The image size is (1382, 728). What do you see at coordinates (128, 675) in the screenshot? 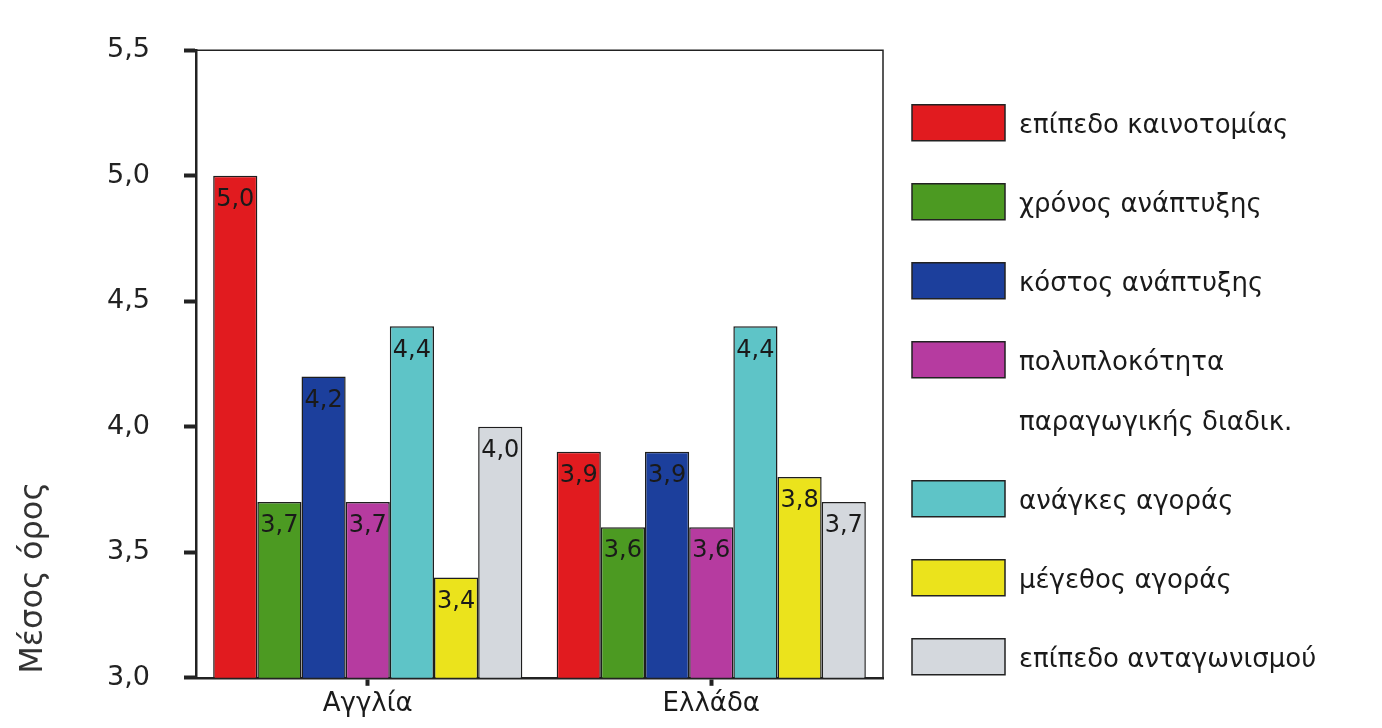
I see `y-tick-label: 3,0` at bounding box center [128, 675].